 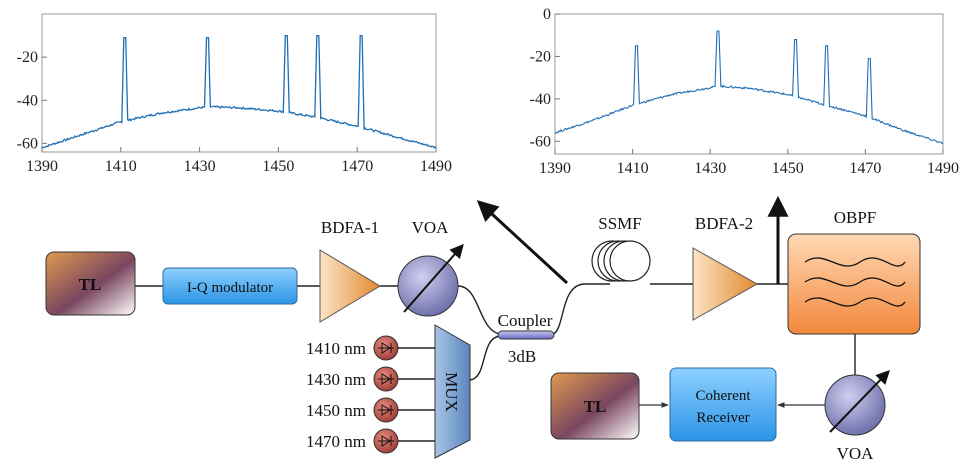 I want to click on iq-modulator-label: I-Q modulator, so click(x=230, y=288).